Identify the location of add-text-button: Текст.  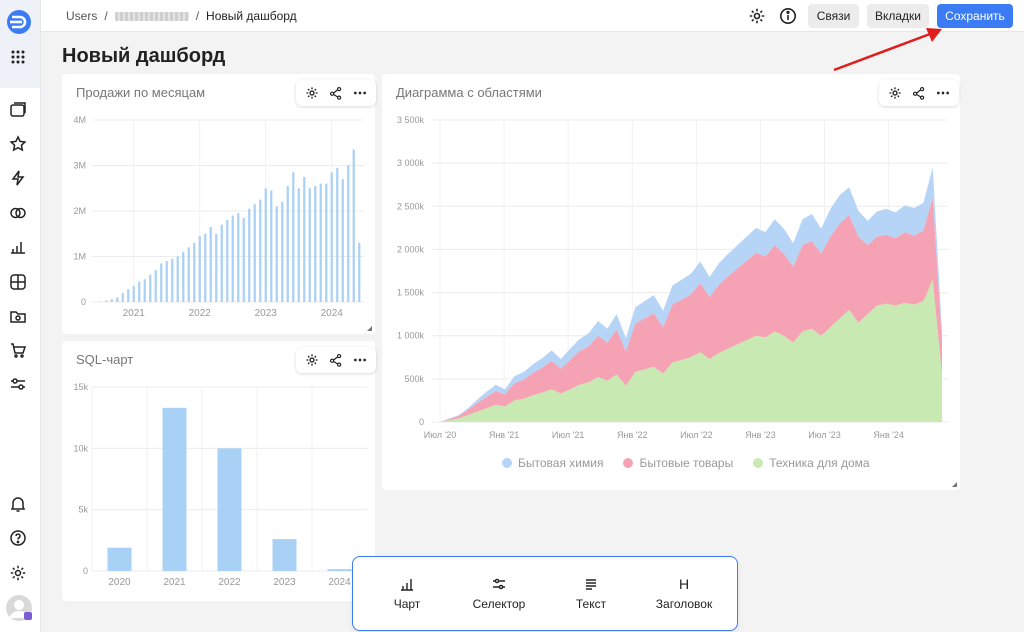
(591, 593).